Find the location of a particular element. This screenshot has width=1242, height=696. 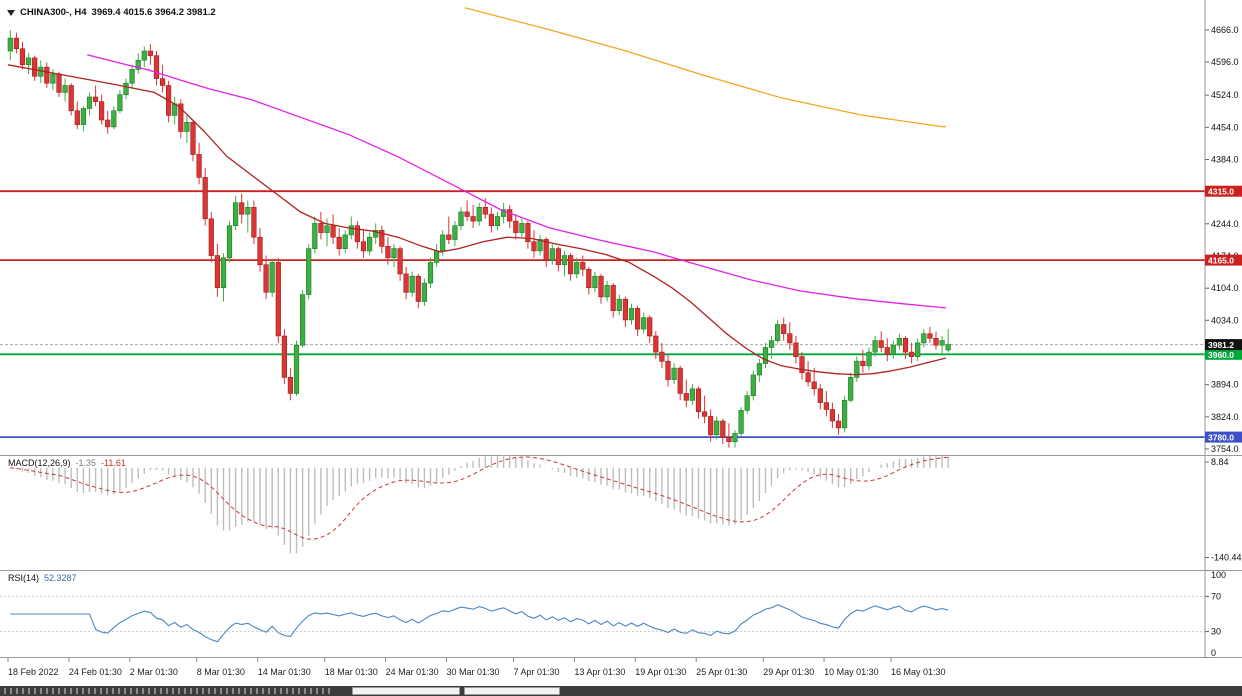

current-price-label is located at coordinates (1223, 345).